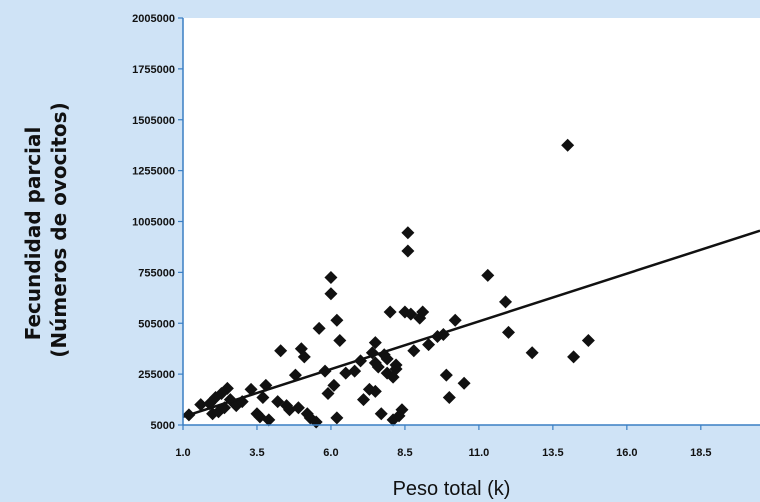  What do you see at coordinates (156, 375) in the screenshot?
I see `y-tick-label: 255000` at bounding box center [156, 375].